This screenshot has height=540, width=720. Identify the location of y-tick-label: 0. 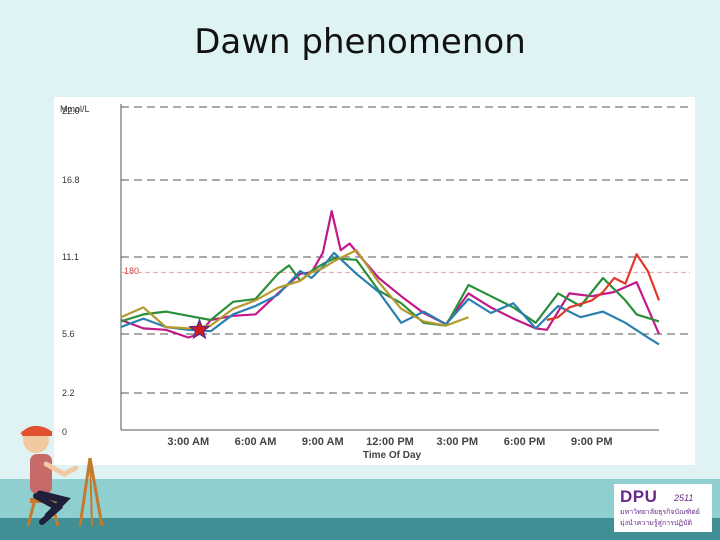
(64, 432).